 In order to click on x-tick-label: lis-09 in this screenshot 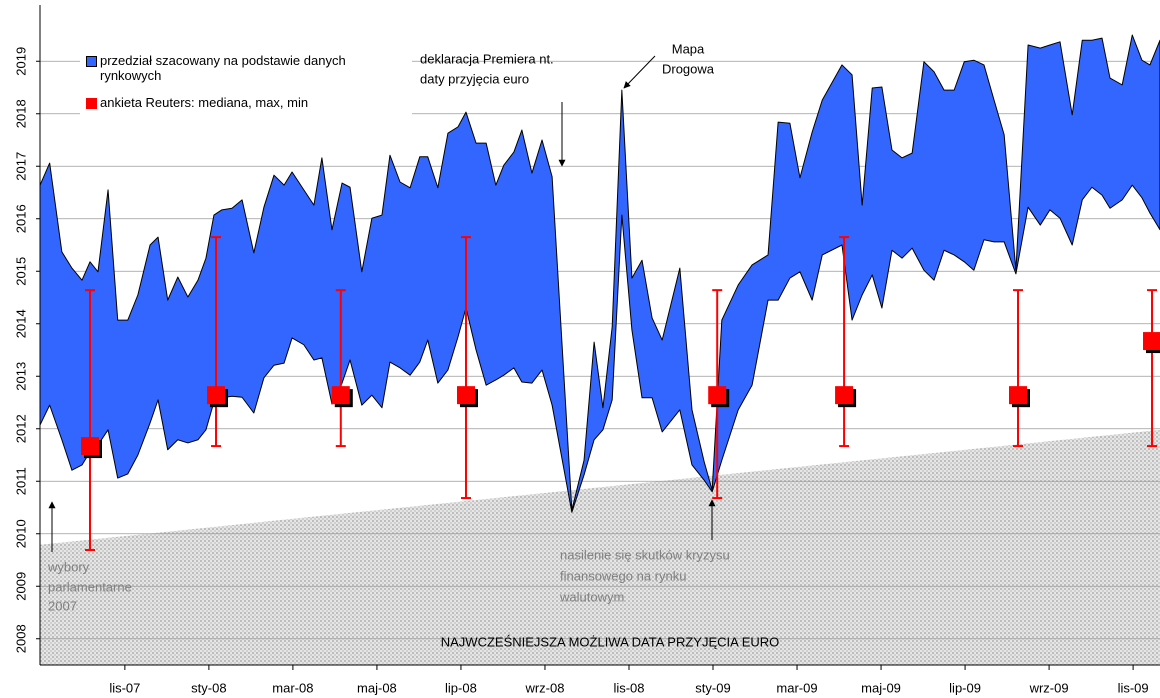, I will do `click(1133, 687)`.